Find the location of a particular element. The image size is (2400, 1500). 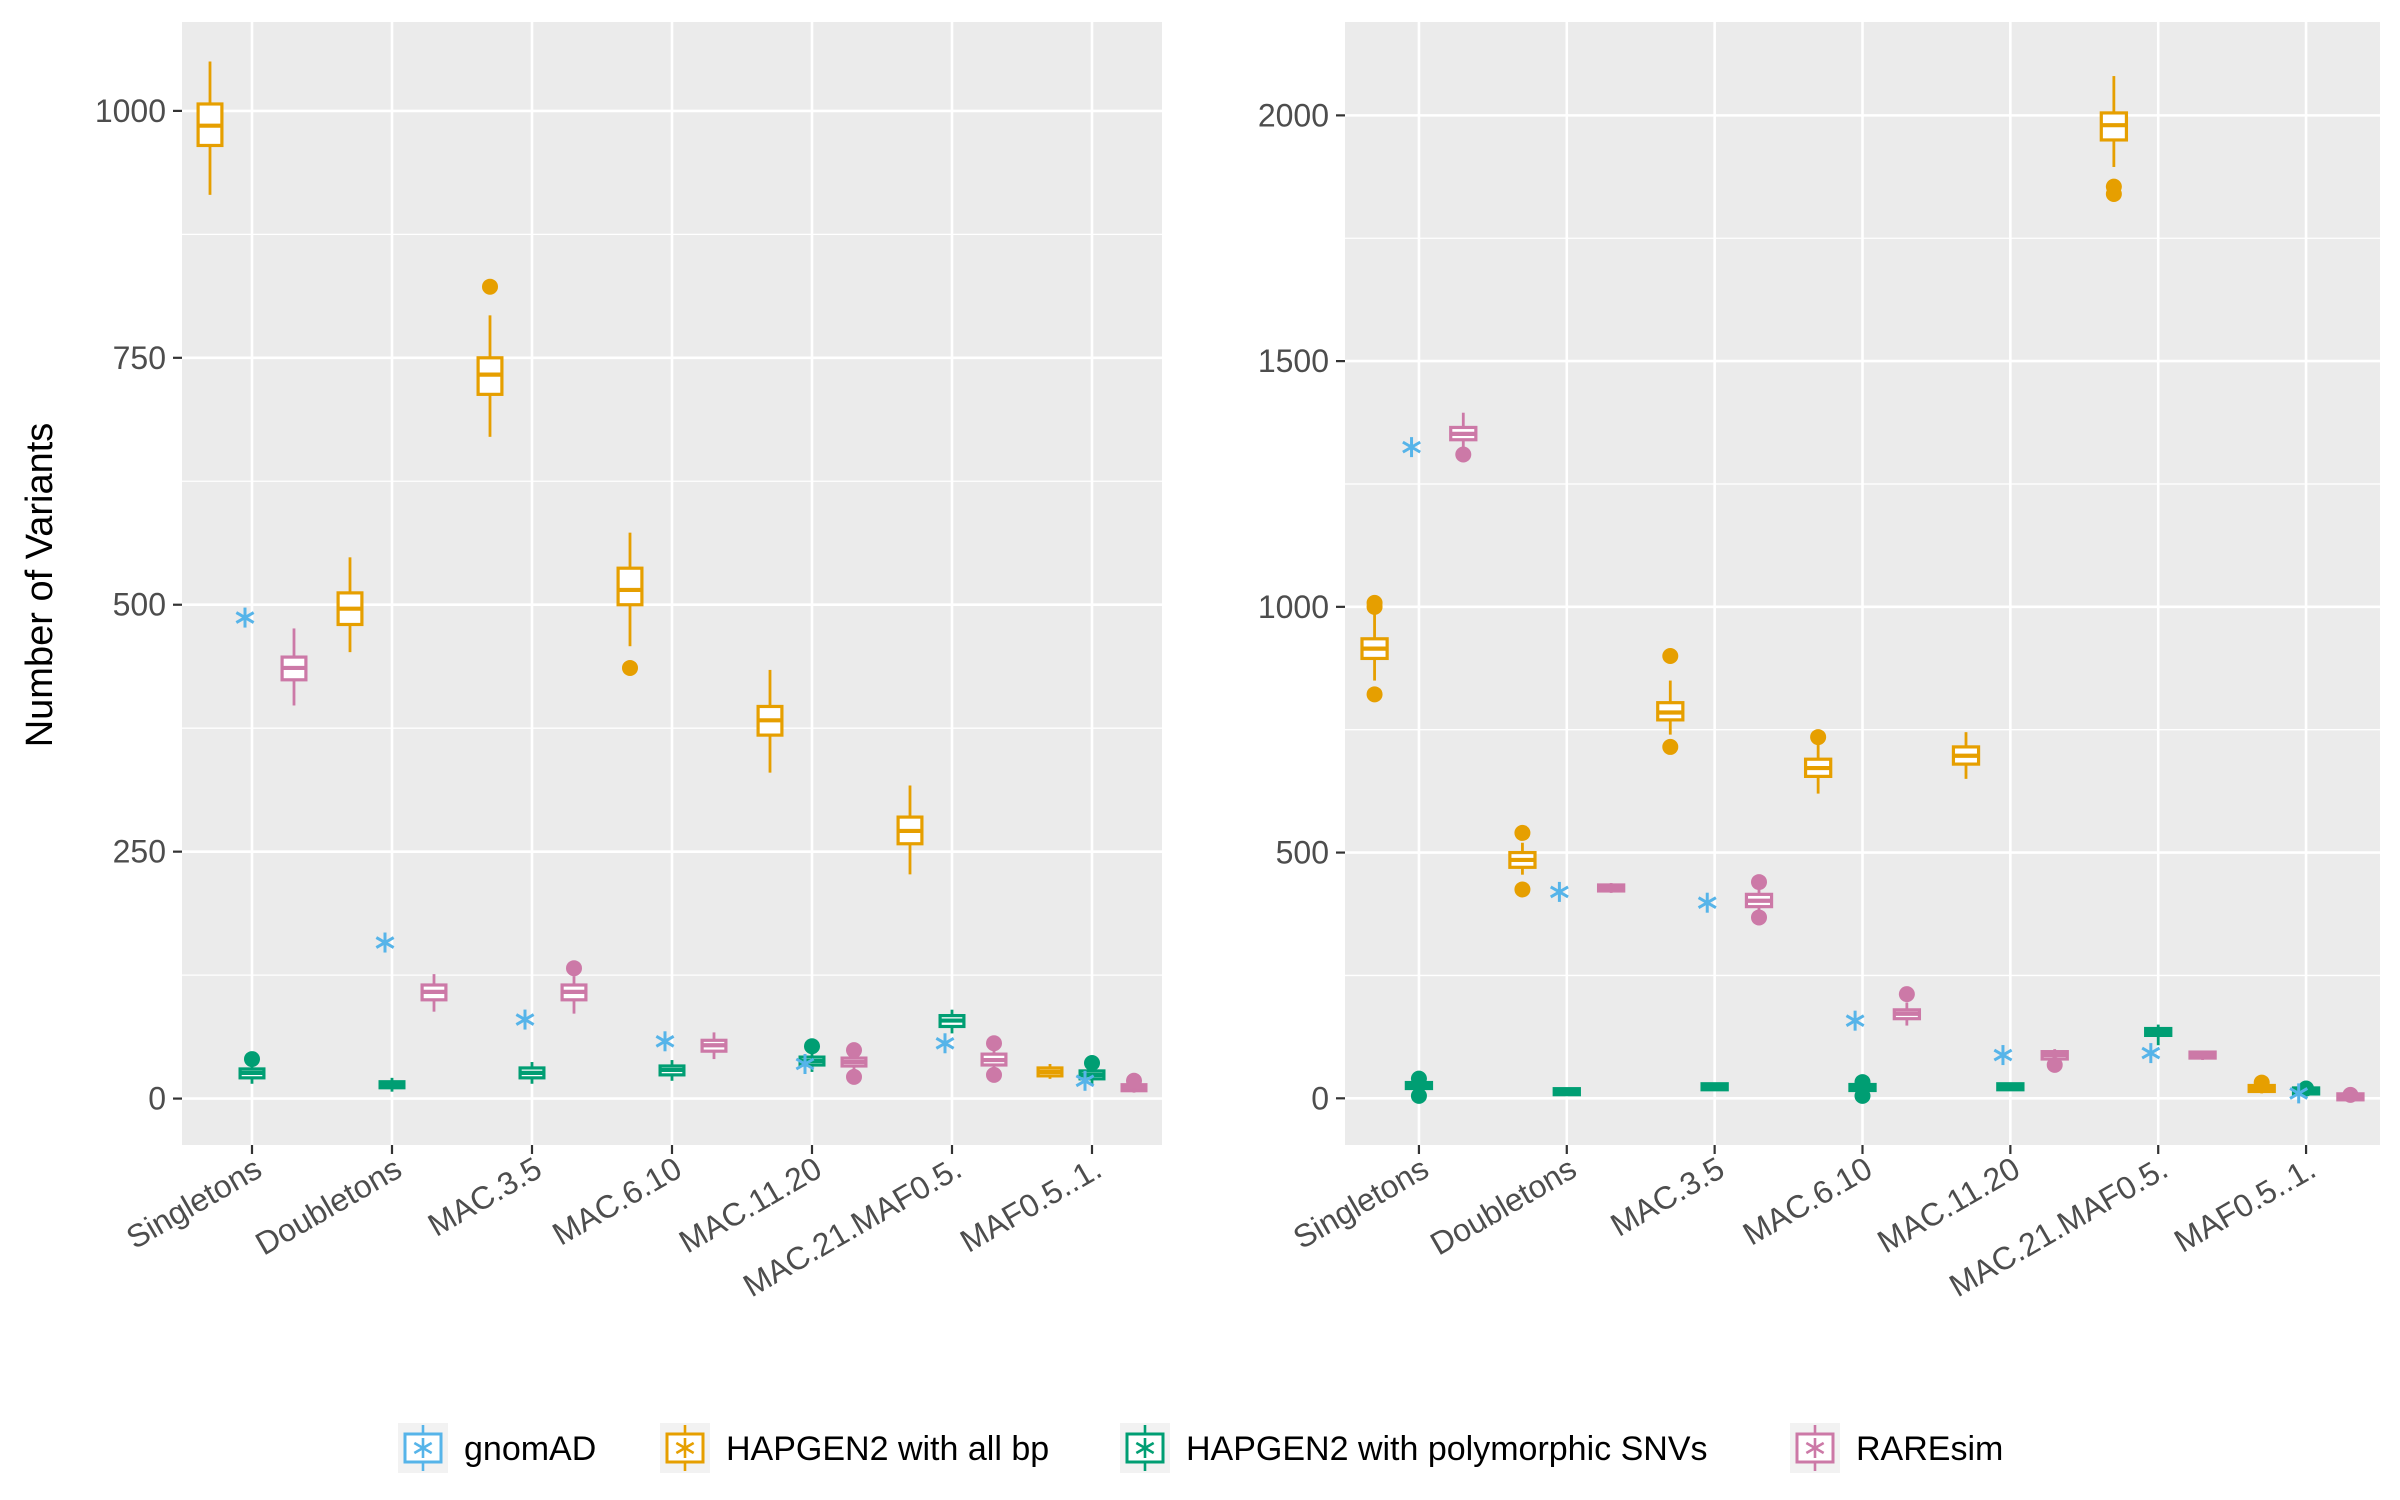

panel2-y-tick-label: 2000 is located at coordinates (1293, 115).